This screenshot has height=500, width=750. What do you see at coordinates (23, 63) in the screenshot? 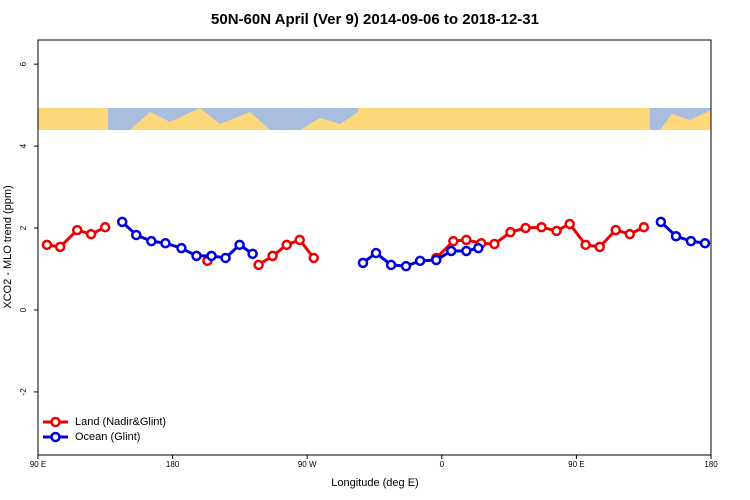
I see `y-tick-label: 6` at bounding box center [23, 63].